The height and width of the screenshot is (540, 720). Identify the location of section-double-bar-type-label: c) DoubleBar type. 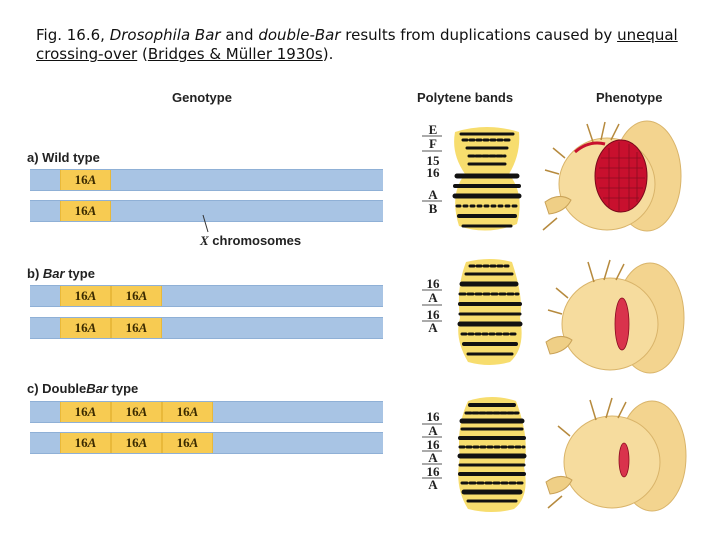
(83, 388).